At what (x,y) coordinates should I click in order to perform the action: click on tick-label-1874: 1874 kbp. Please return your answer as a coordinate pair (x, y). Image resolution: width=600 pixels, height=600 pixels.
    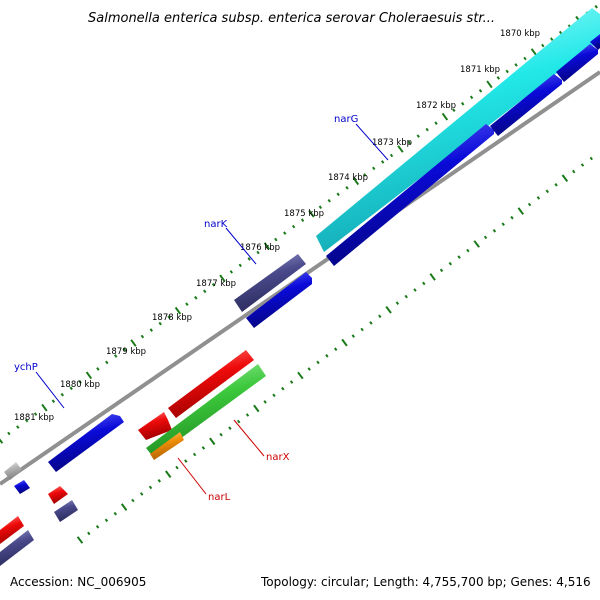
    Looking at the image, I should click on (348, 178).